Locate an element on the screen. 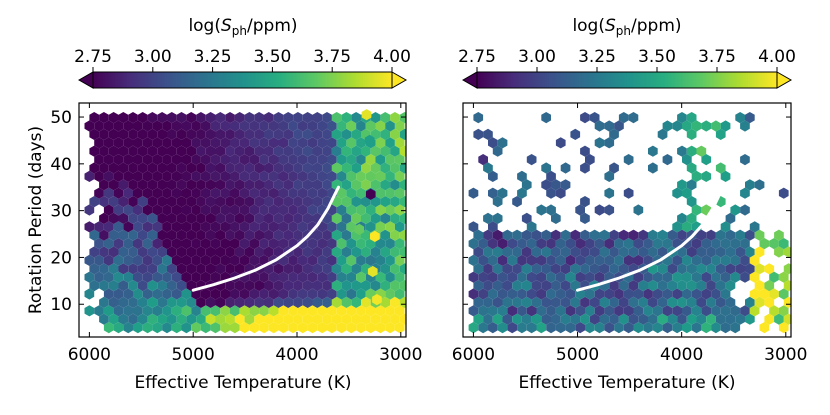  right-x-axis-label: Effective Temperature (K) is located at coordinates (626, 383).